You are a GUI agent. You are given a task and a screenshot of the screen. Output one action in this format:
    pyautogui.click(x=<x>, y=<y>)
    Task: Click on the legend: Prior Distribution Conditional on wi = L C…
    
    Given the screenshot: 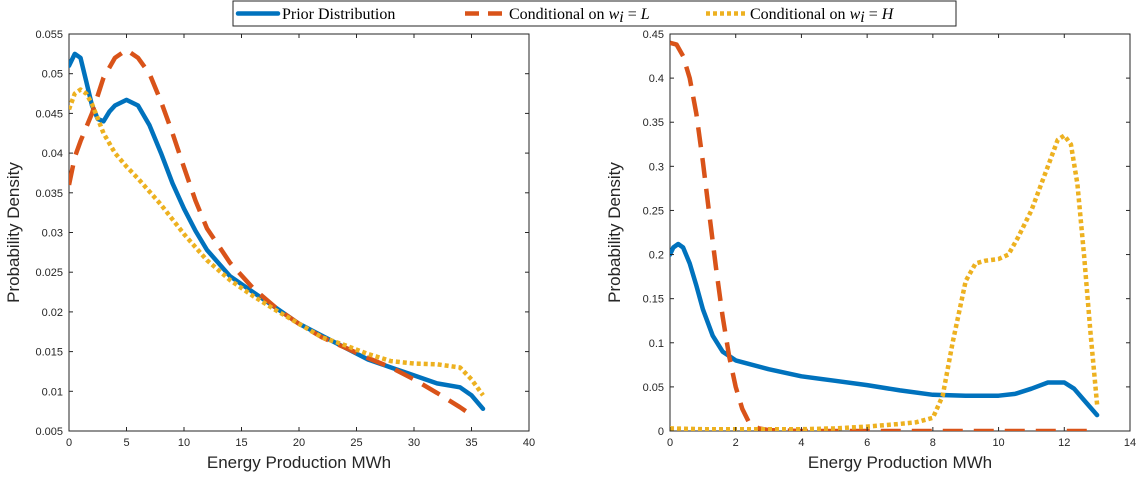 What is the action you would take?
    pyautogui.click(x=594, y=13)
    